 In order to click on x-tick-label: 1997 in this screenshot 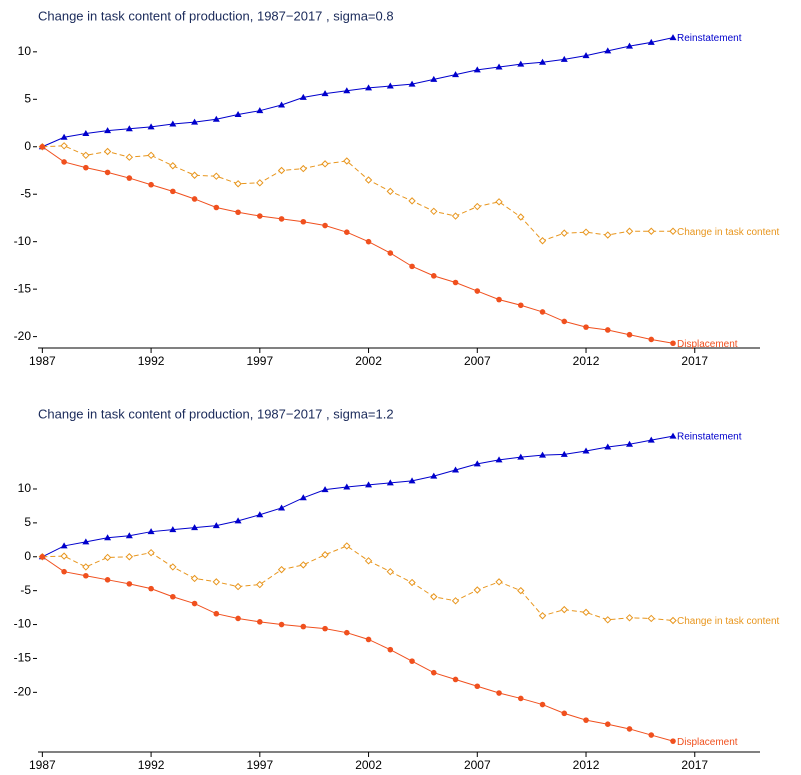, I will do `click(259, 361)`.